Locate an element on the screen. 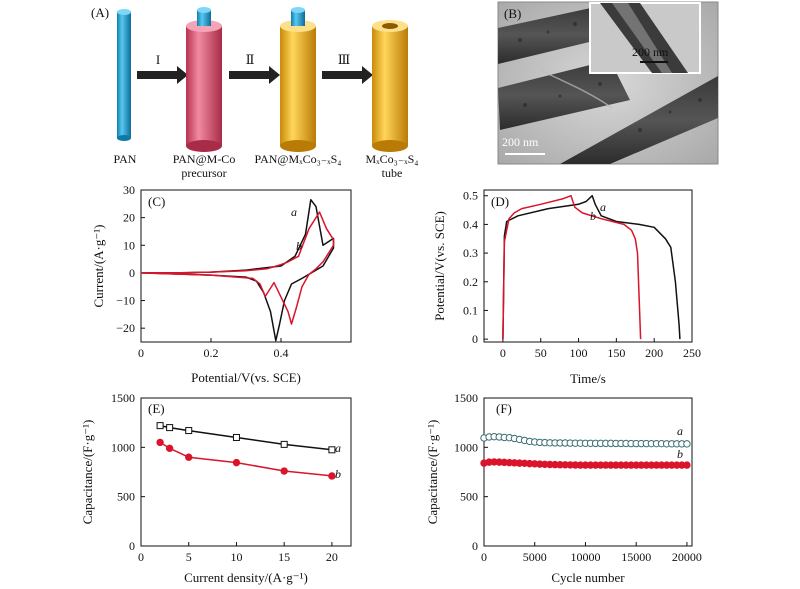 Image resolution: width=800 pixels, height=589 pixels. x-axis-title-e: Current density/(A·g⁻¹) is located at coordinates (246, 577).